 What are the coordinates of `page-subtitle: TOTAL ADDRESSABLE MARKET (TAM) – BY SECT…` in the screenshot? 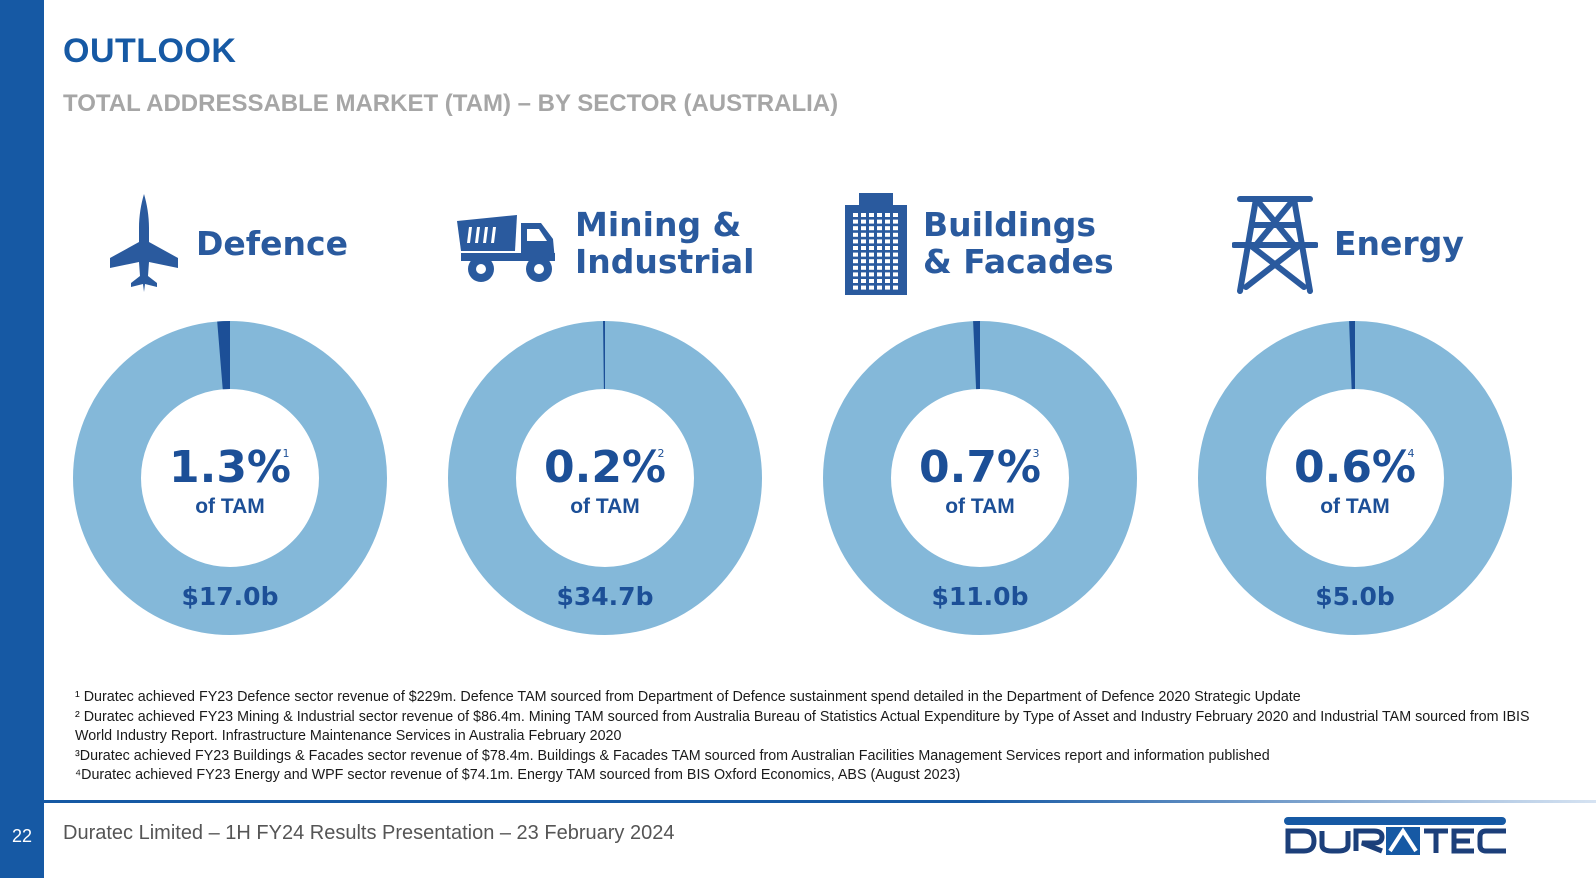 It's located at (451, 103).